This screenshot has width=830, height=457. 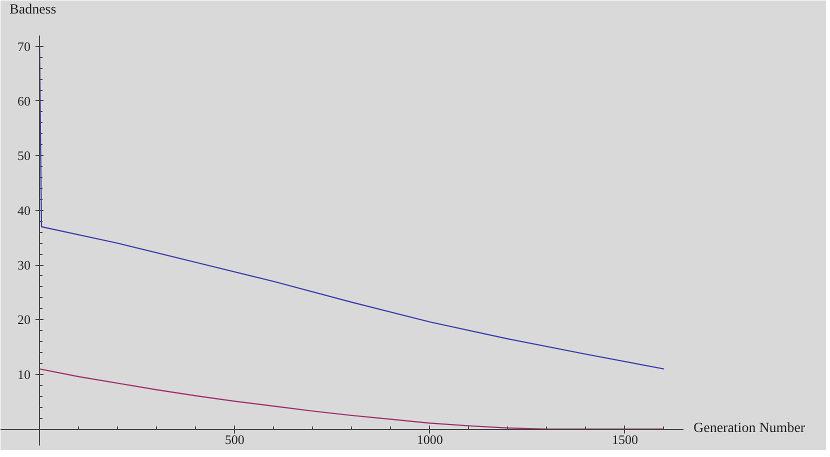 I want to click on y-tick-label: 20, so click(x=24, y=320).